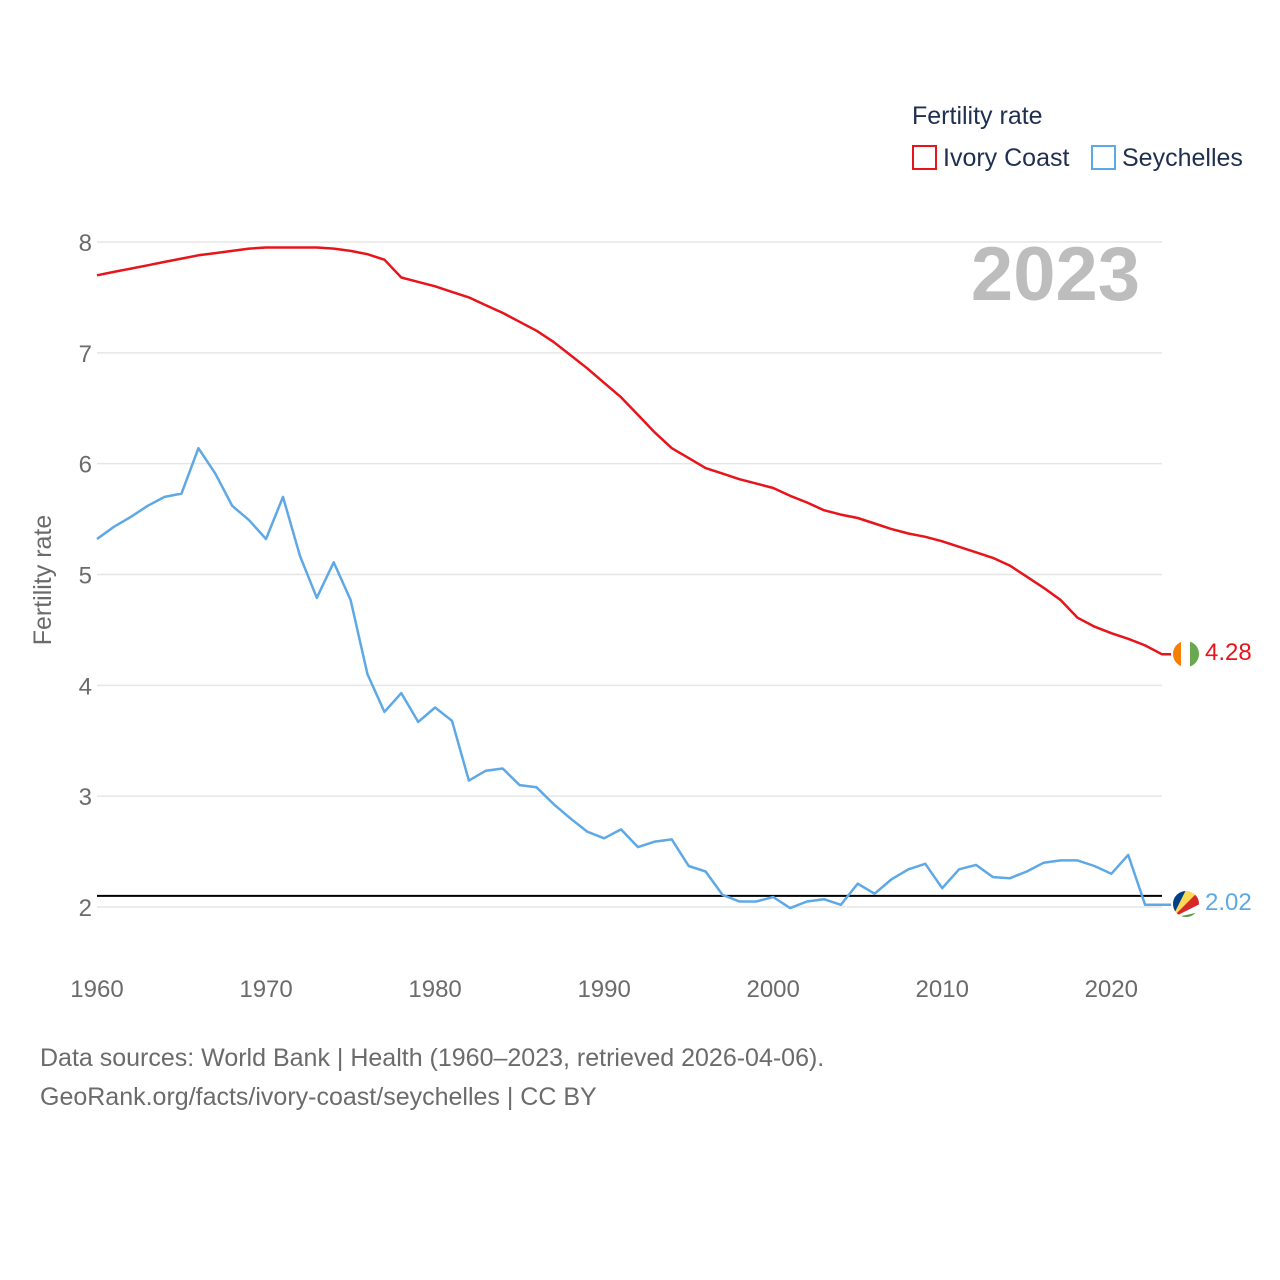 This screenshot has width=1280, height=1280. I want to click on legend-swatch-ivory-coast, so click(924, 157).